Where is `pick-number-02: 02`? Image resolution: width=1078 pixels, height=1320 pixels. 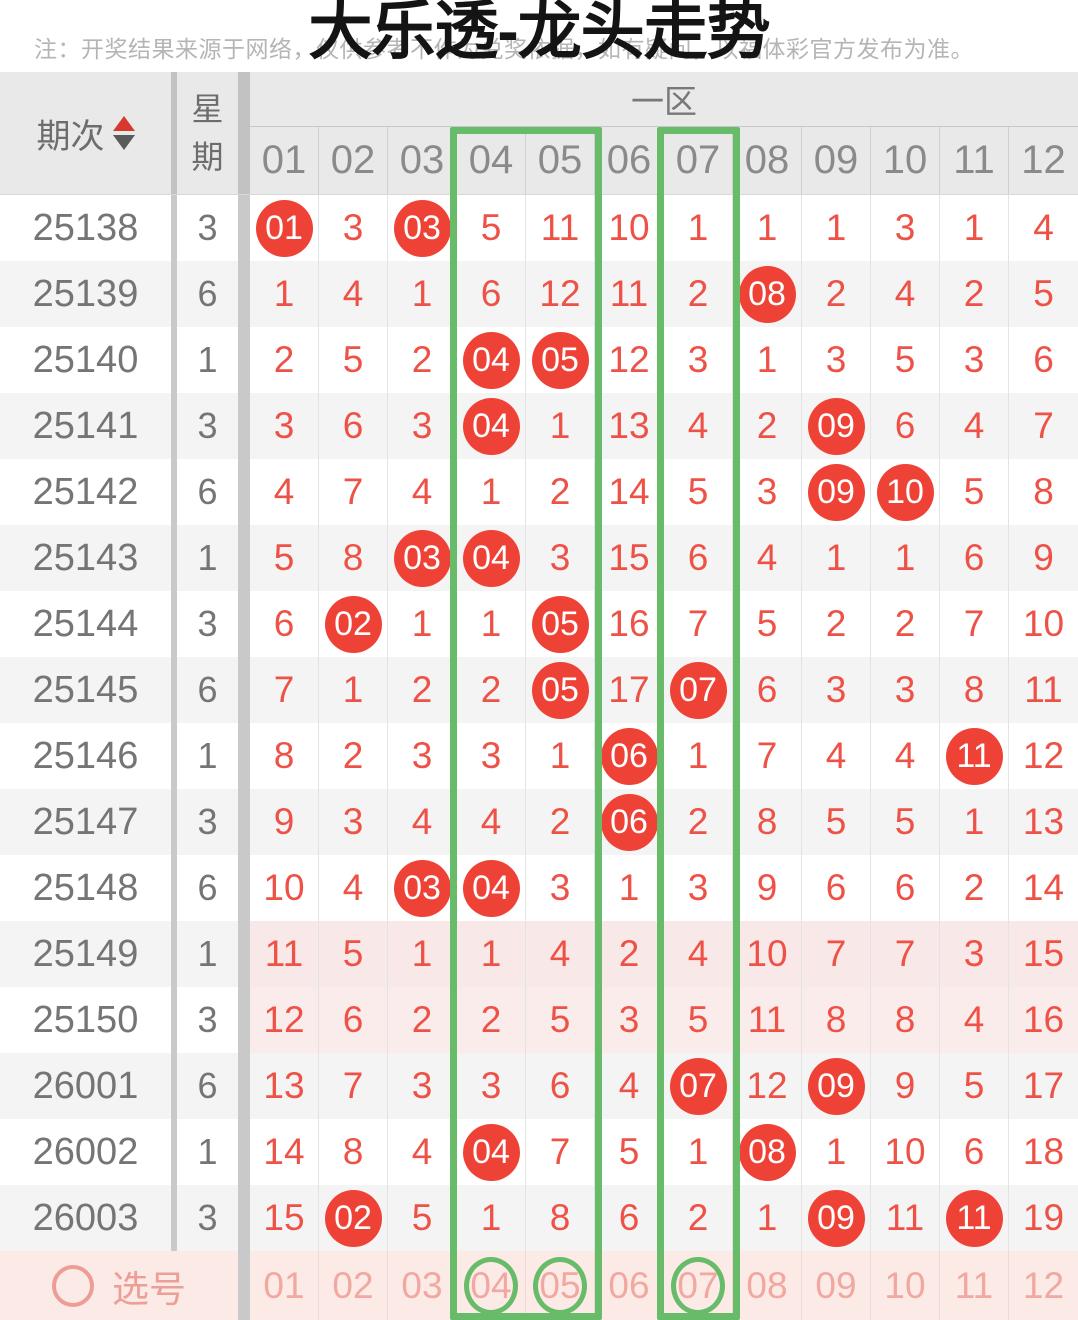 pick-number-02: 02 is located at coordinates (353, 1285).